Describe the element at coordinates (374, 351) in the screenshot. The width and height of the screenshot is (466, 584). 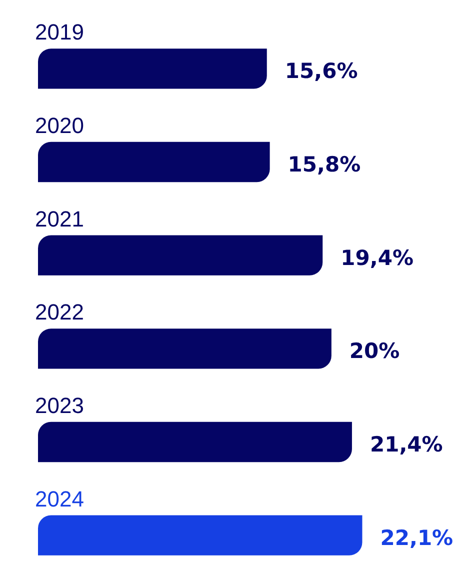
I see `data-label: 20%` at that location.